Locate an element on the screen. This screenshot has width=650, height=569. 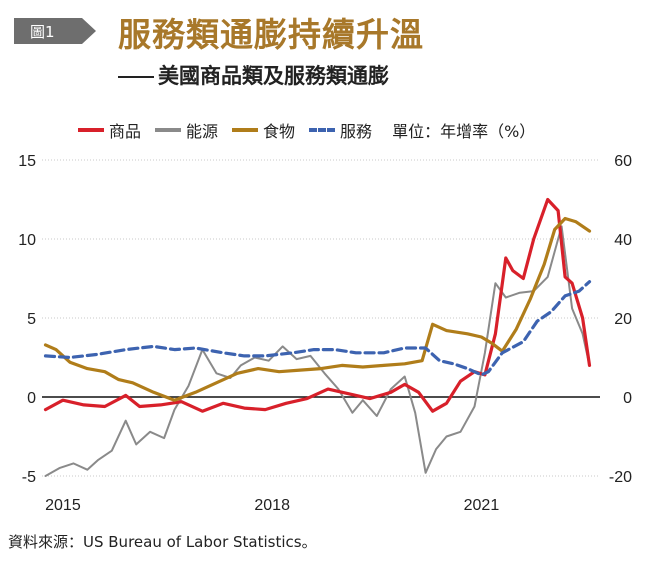
y-right-tick-label: 60 is located at coordinates (623, 161).